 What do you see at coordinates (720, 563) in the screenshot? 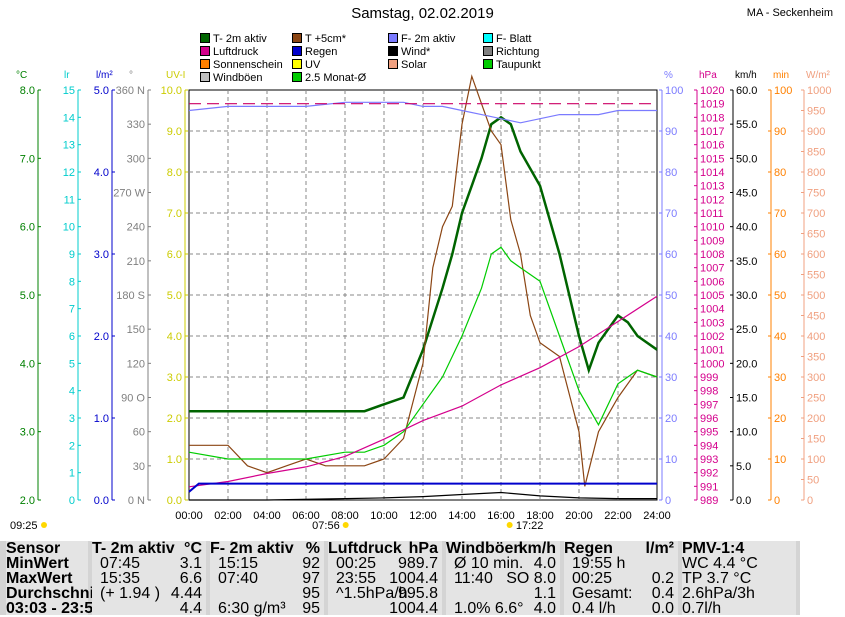
I see `stats-row-label: WC 4.4 °C` at bounding box center [720, 563].